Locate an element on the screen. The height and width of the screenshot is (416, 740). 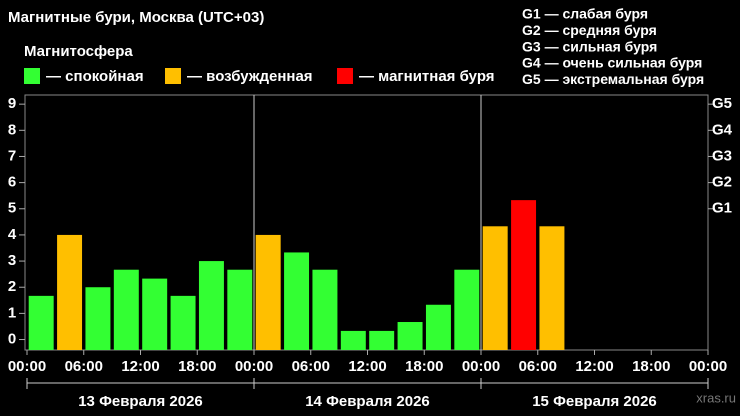
legend-label: — спокойная is located at coordinates (95, 76).